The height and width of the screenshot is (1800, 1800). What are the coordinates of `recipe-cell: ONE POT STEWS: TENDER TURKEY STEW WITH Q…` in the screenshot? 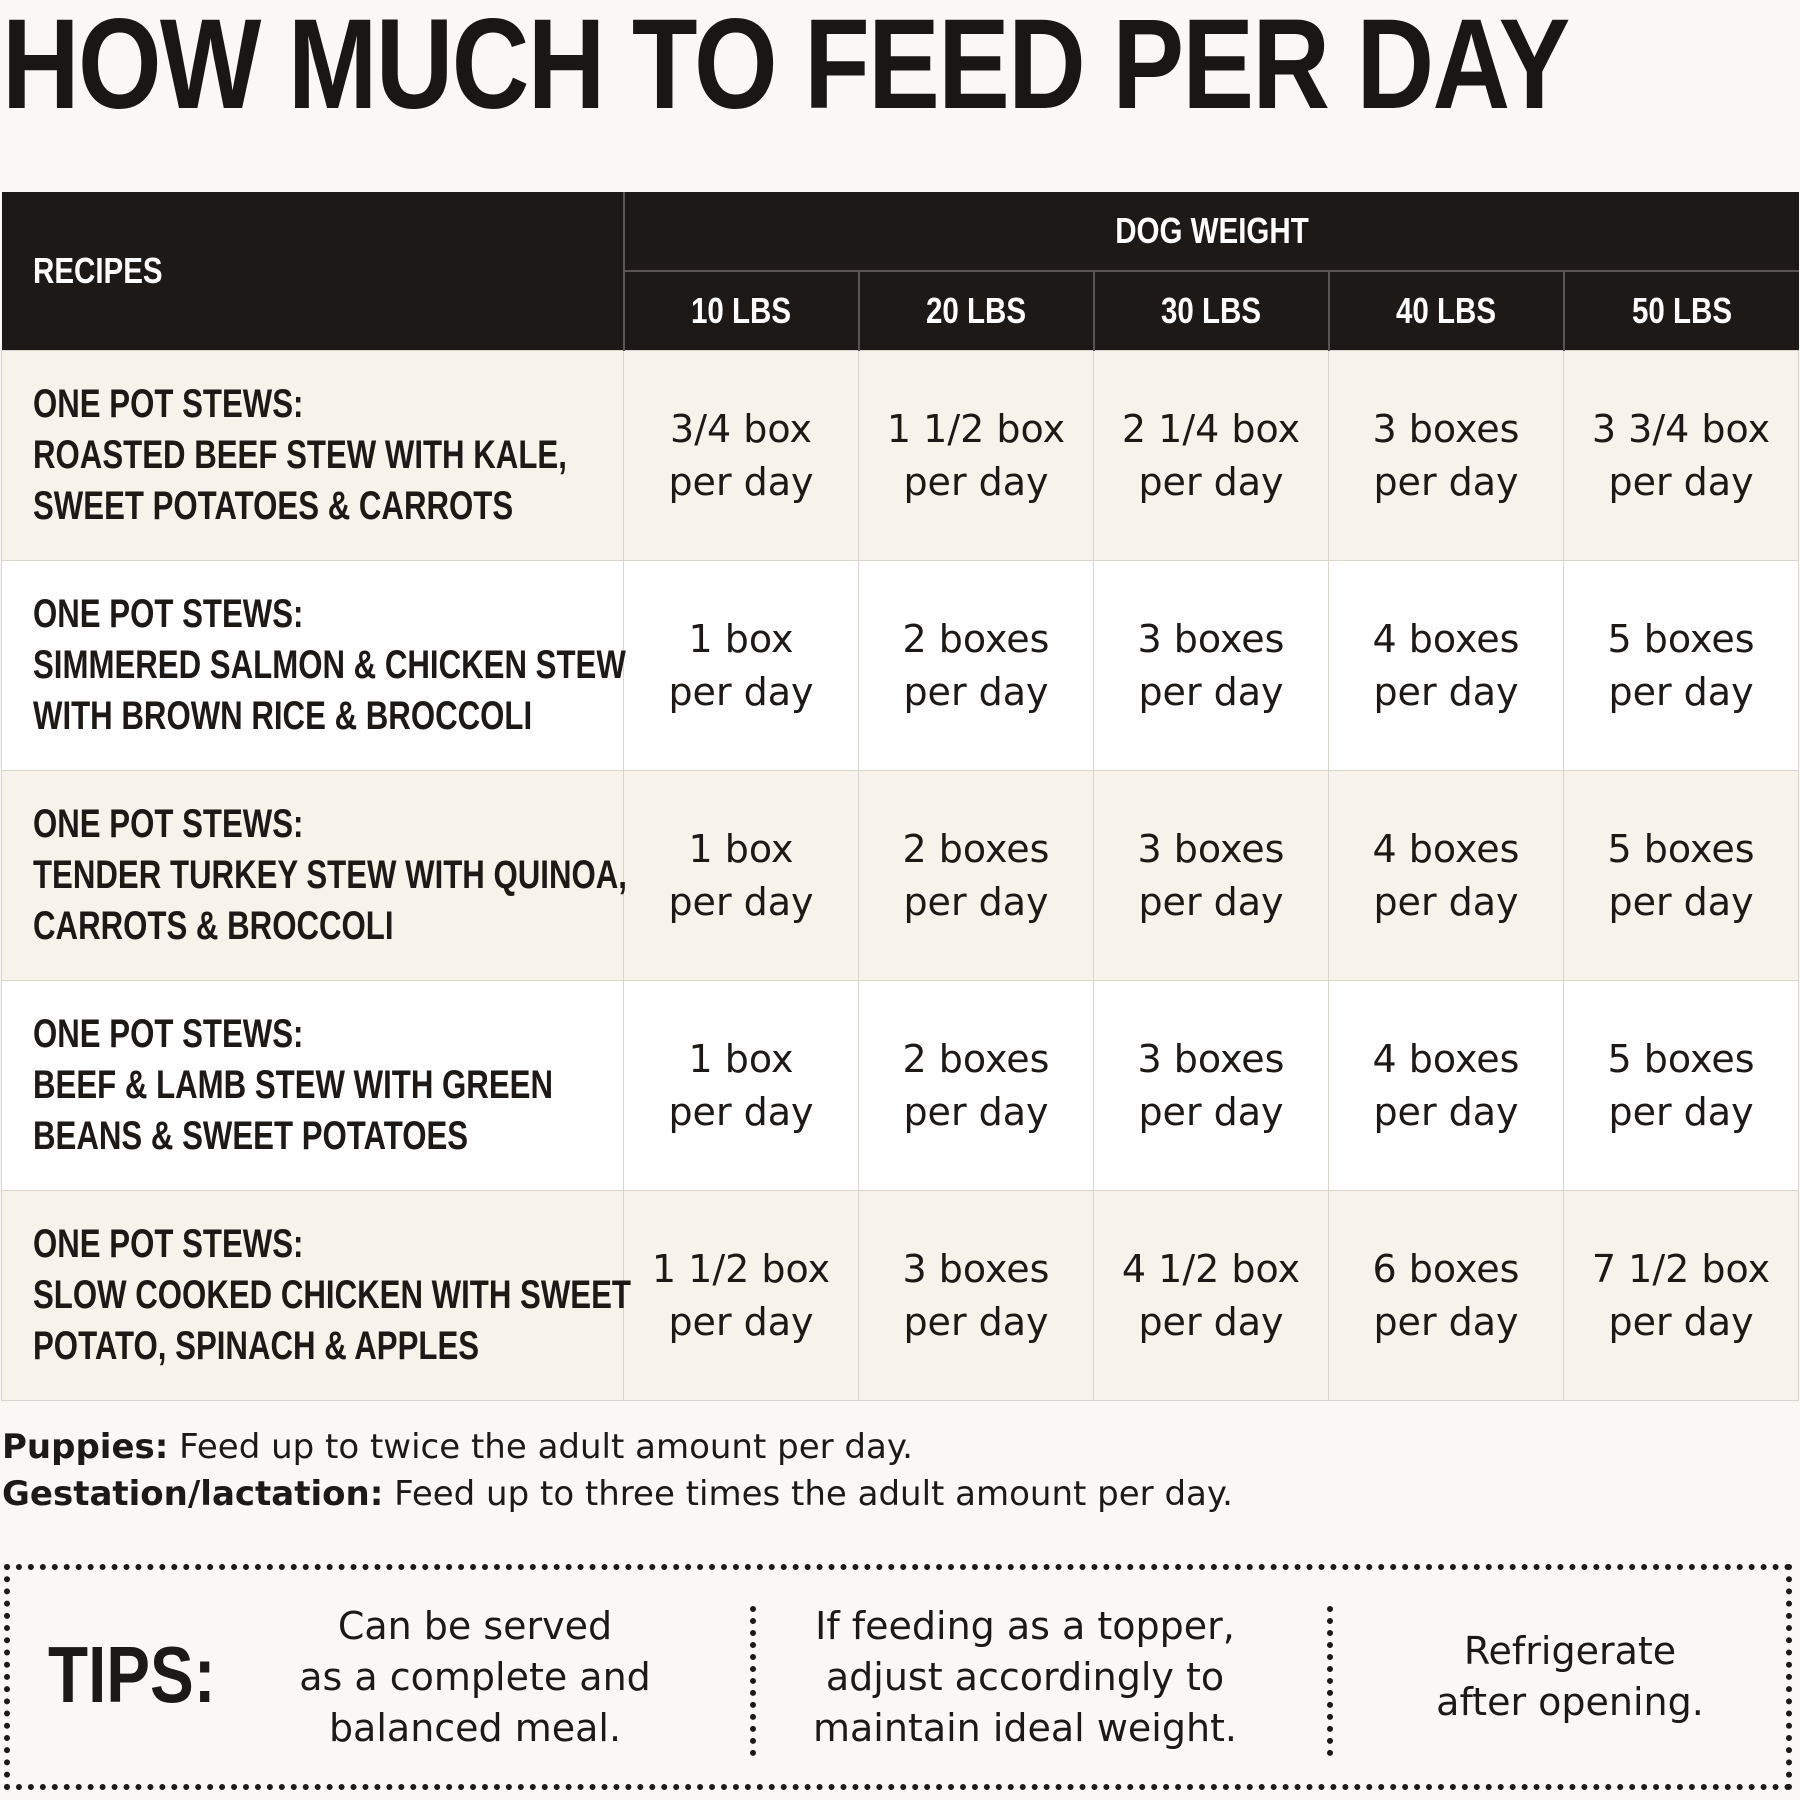 It's located at (314, 875).